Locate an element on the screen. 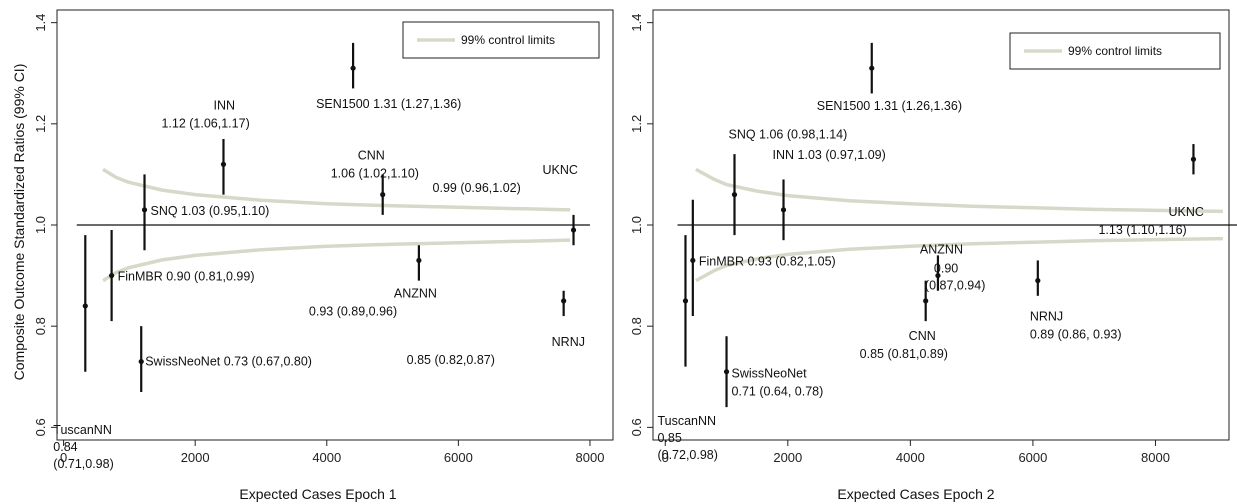 The image size is (1237, 504). data-label-cnn: 1.06 (1.02,1.10) is located at coordinates (375, 174).